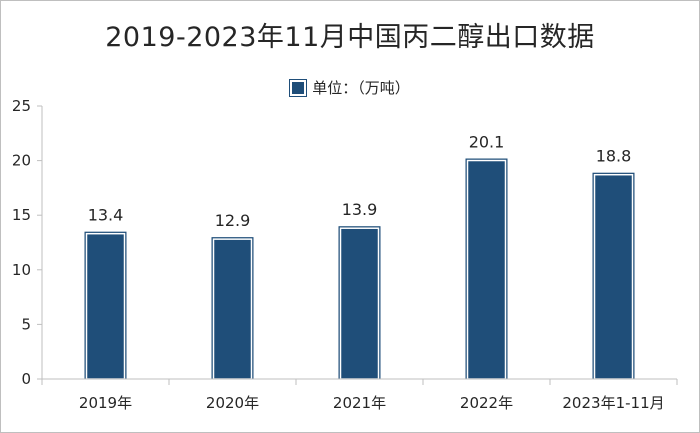 The width and height of the screenshot is (700, 433). What do you see at coordinates (487, 142) in the screenshot?
I see `data-label-3: 20.1` at bounding box center [487, 142].